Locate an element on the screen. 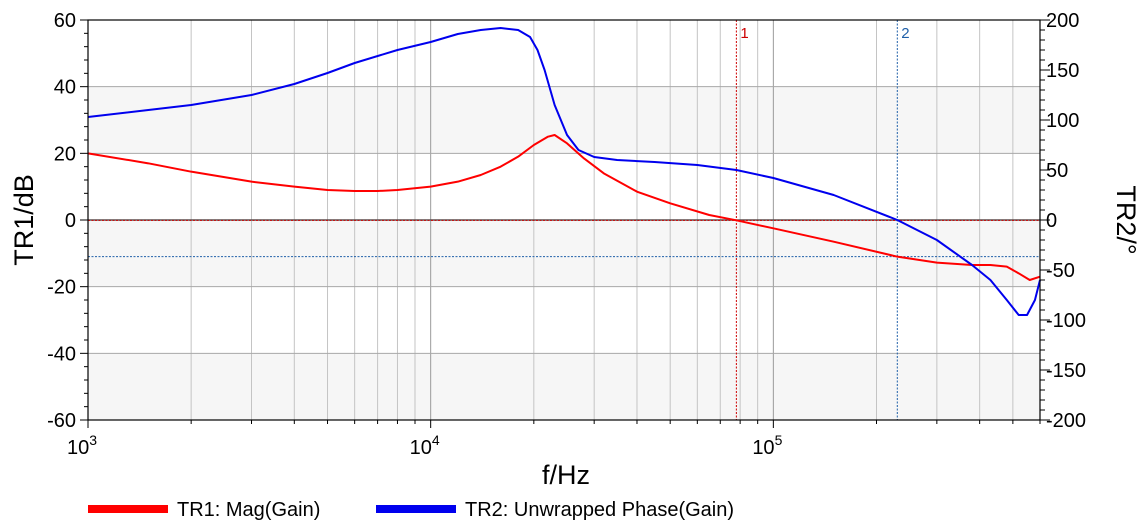 The image size is (1146, 524). y-left-tick-label: -40 is located at coordinates (61, 354).